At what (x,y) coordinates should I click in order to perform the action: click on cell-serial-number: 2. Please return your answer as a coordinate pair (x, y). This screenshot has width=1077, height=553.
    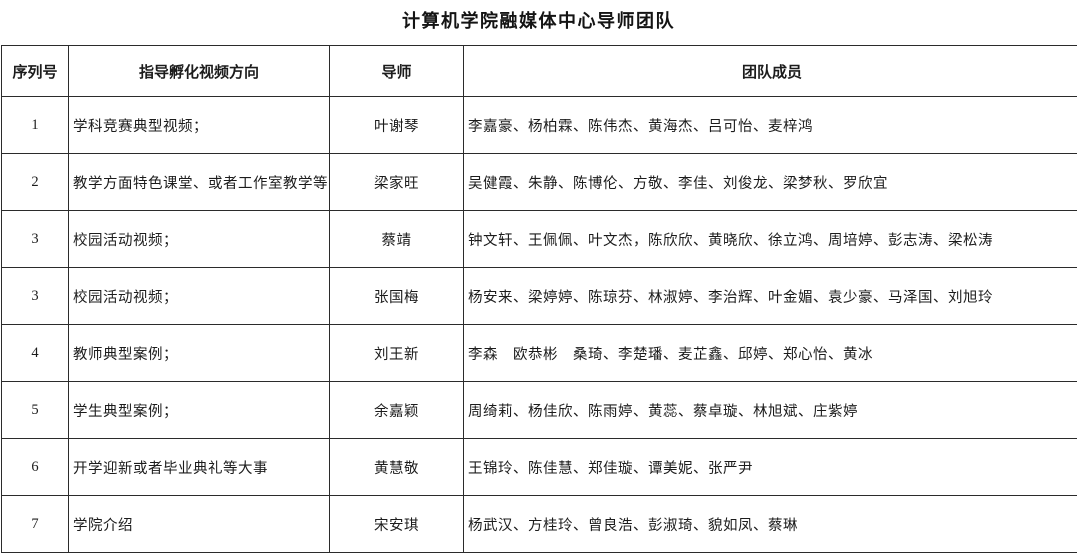
    Looking at the image, I should click on (35, 182).